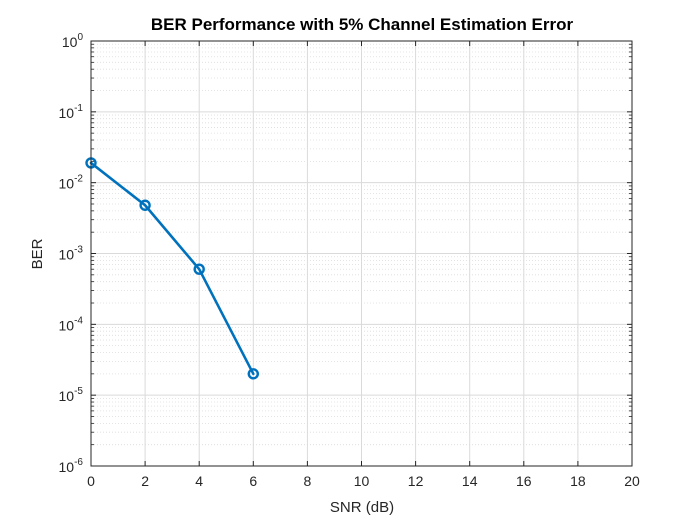 This screenshot has height=525, width=700. What do you see at coordinates (470, 481) in the screenshot?
I see `tick-label-x: 14` at bounding box center [470, 481].